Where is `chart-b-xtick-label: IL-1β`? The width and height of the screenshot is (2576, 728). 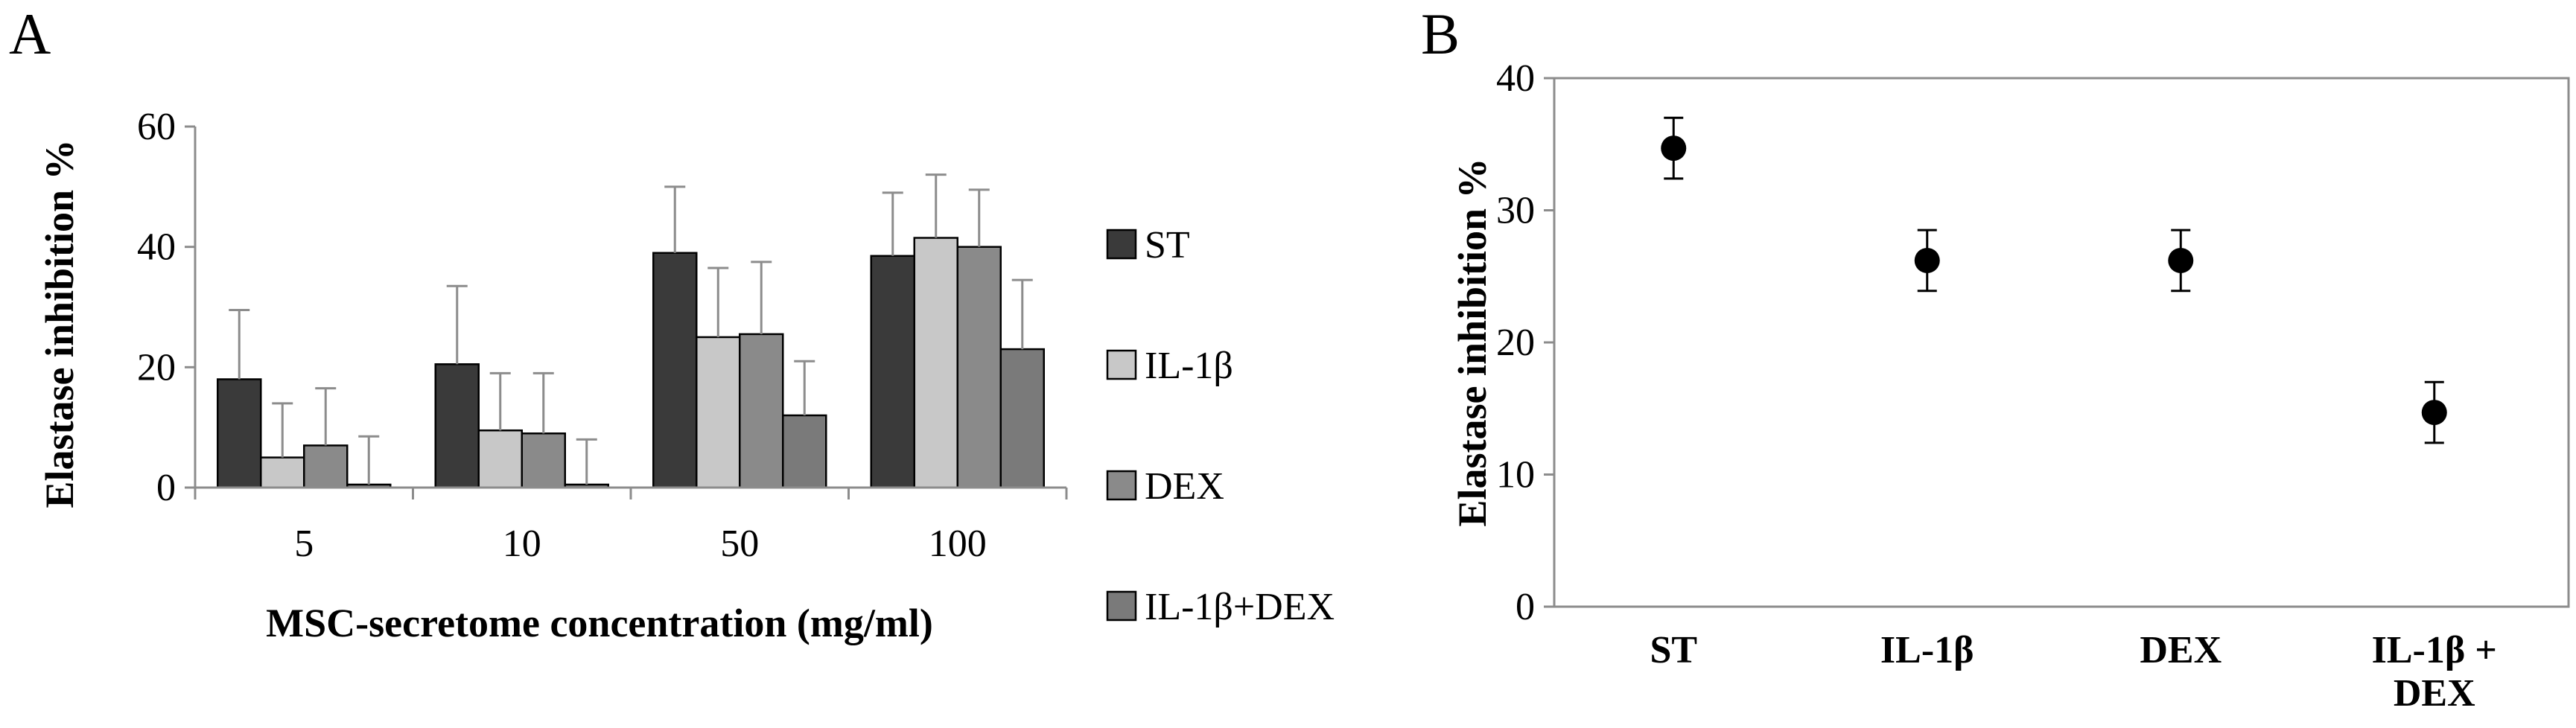
chart-b-xtick-label: IL-1β is located at coordinates (1927, 650).